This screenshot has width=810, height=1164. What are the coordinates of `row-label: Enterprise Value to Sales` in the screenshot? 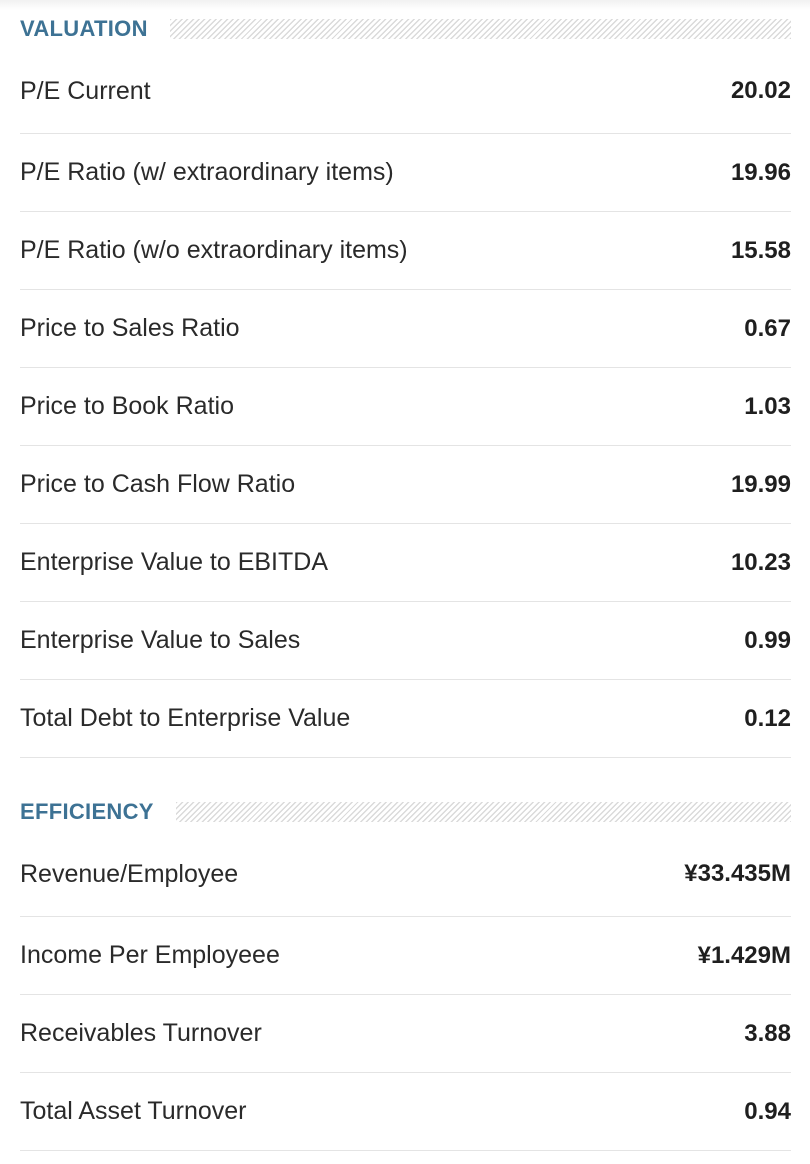 It's located at (160, 640).